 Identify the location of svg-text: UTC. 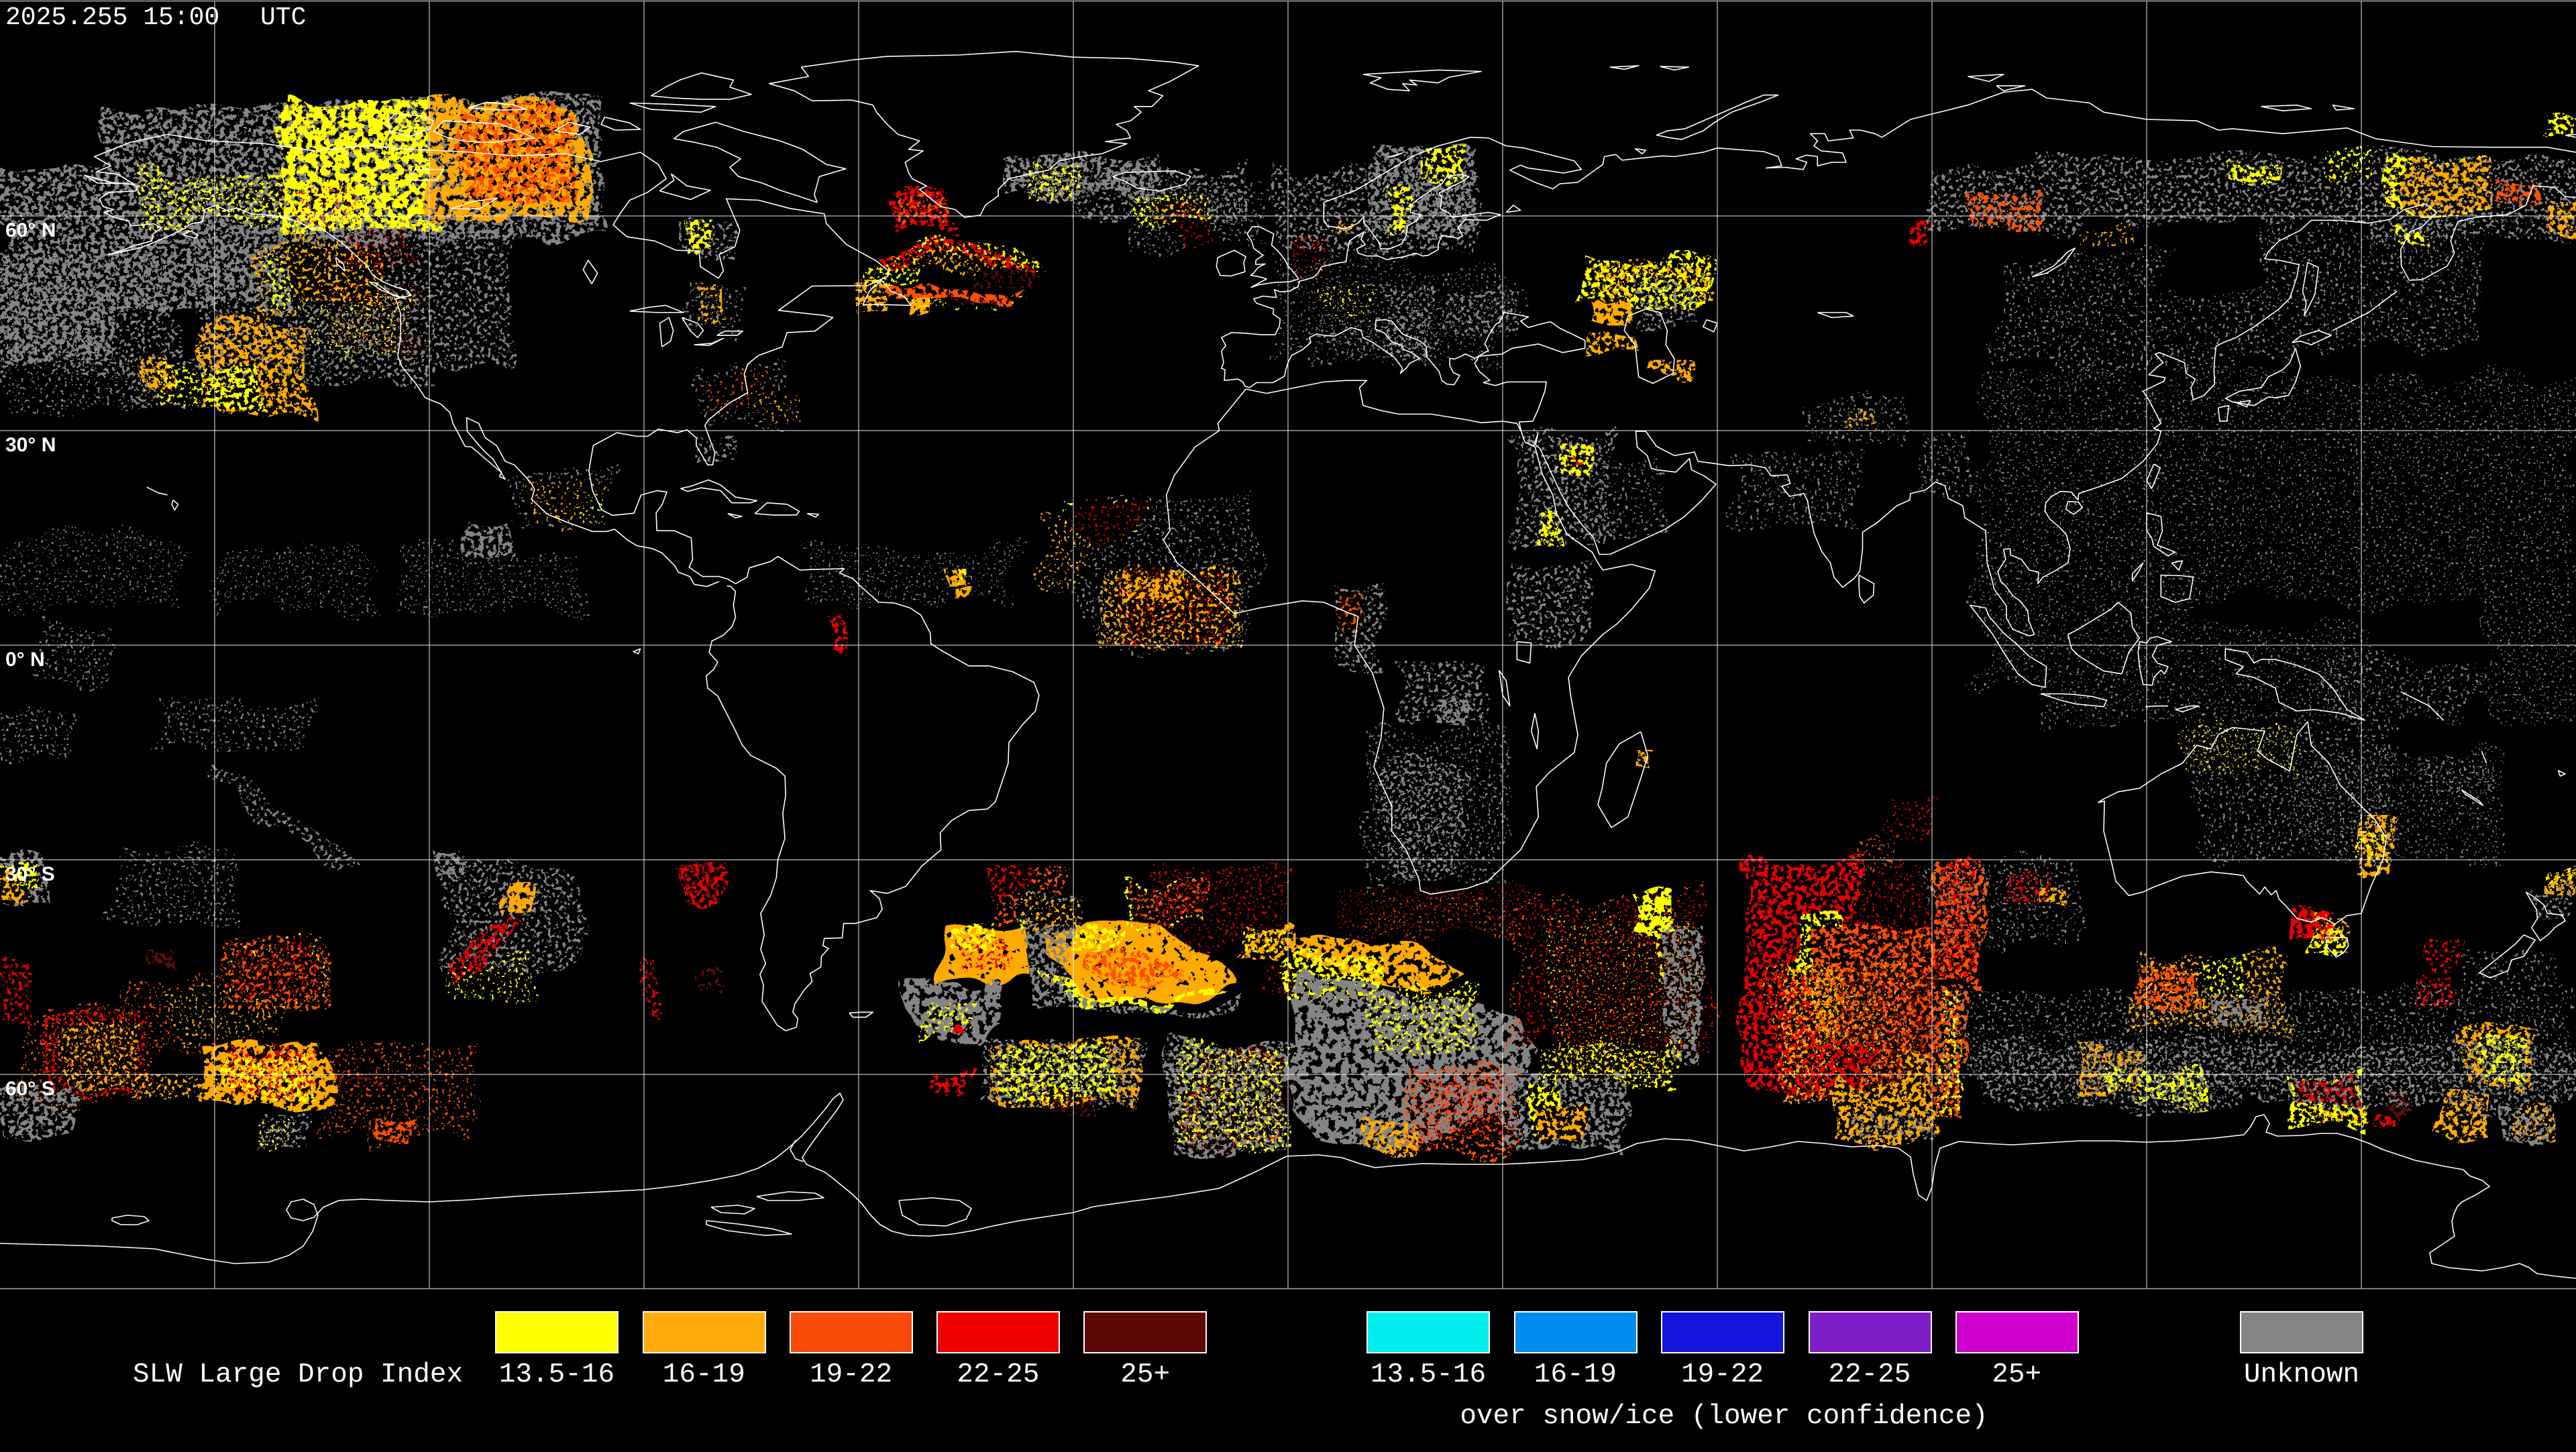
(283, 17).